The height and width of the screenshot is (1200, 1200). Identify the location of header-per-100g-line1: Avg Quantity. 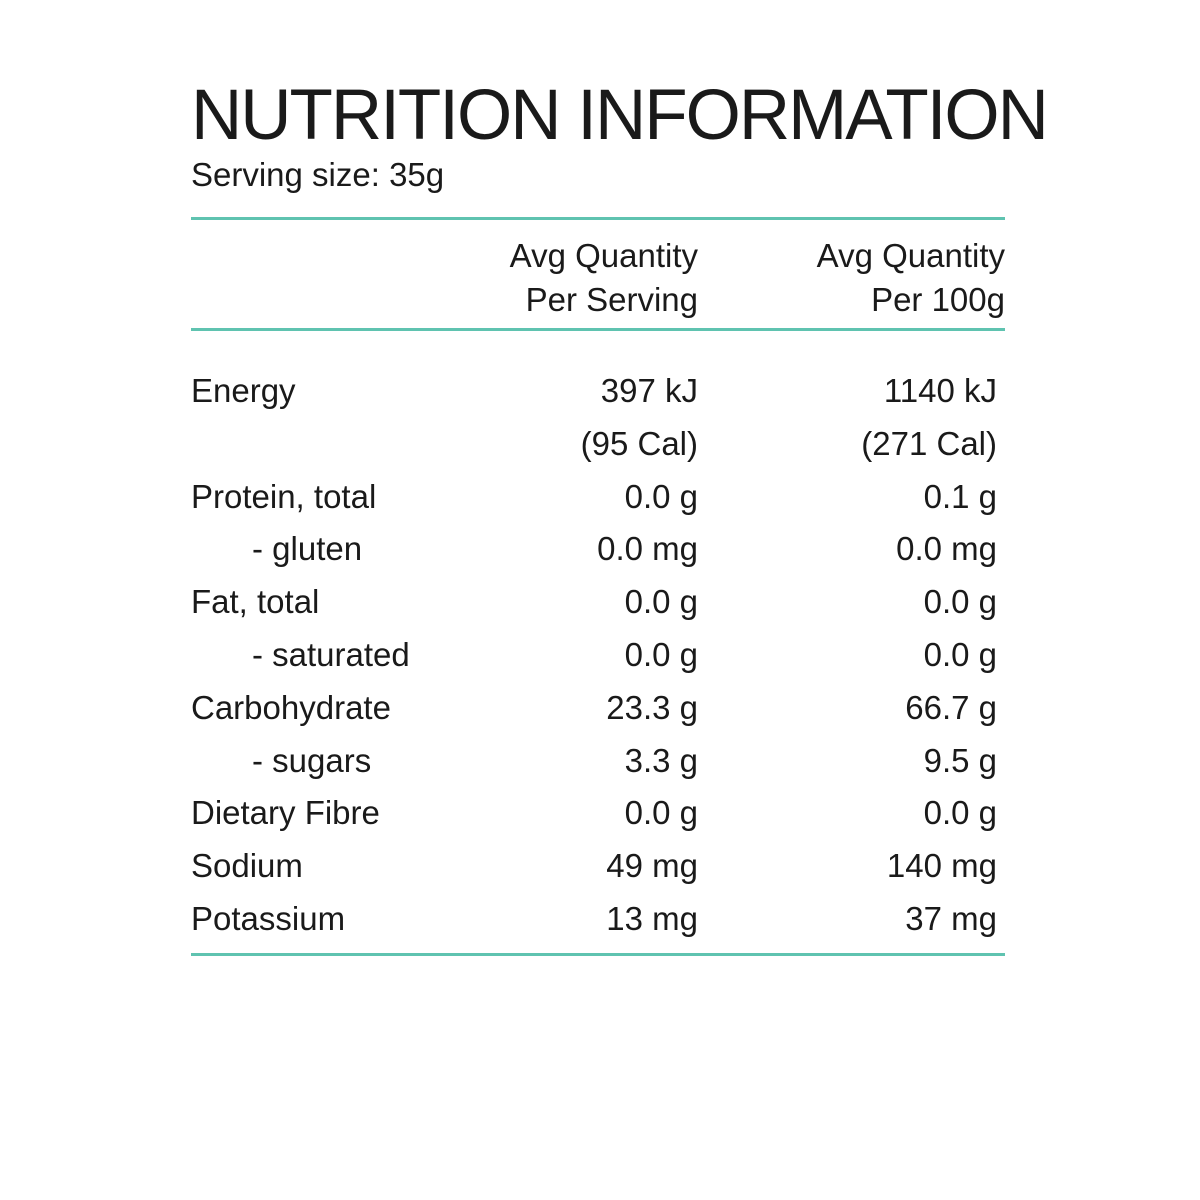
(910, 255).